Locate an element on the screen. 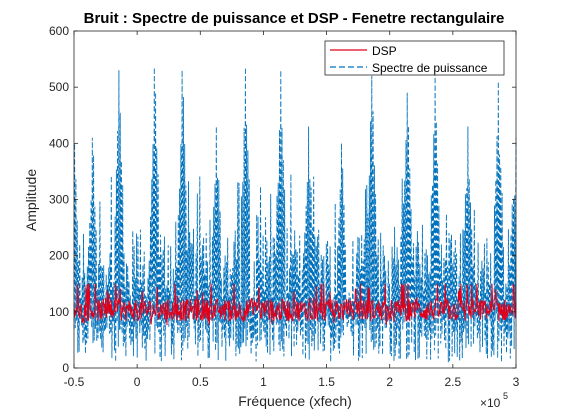 The height and width of the screenshot is (418, 570). x-axis-exponent-base: ×10 is located at coordinates (490, 403).